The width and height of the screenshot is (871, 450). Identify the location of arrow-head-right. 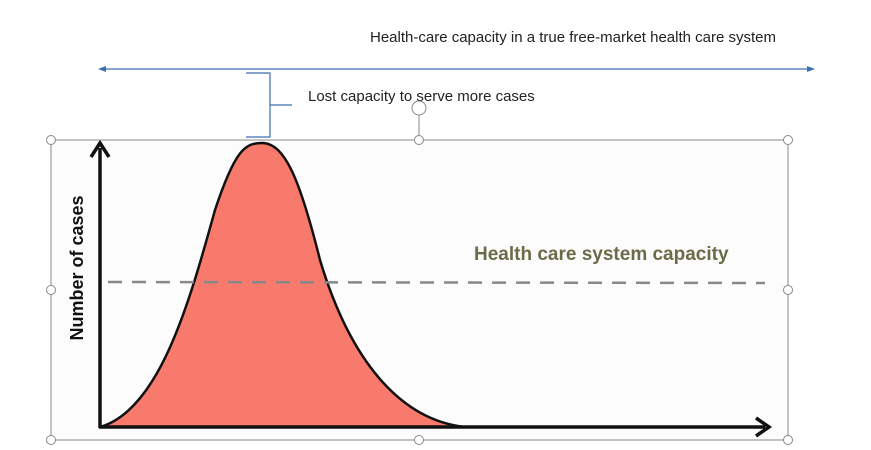
(811, 69).